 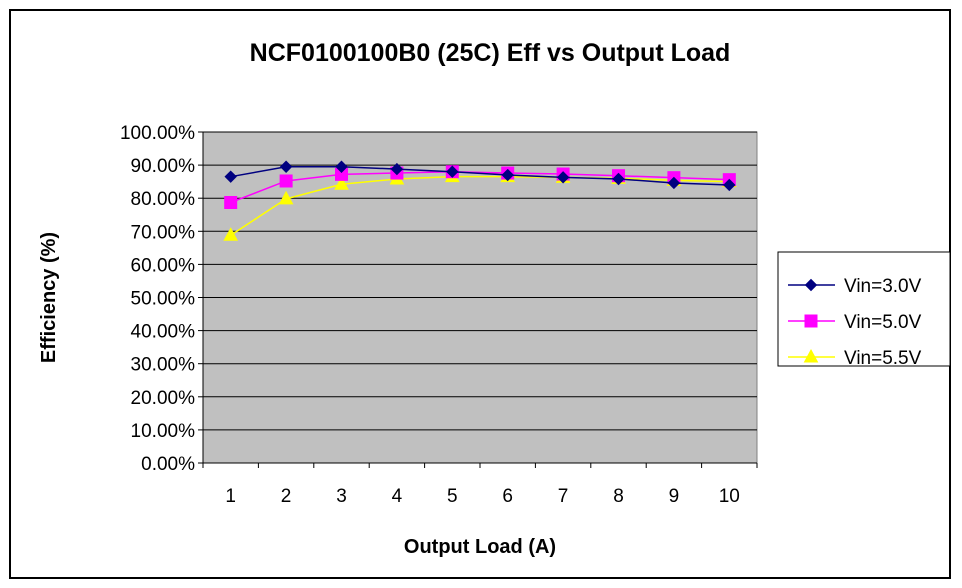 I want to click on legend-item: Vin=5.5V, so click(x=855, y=358).